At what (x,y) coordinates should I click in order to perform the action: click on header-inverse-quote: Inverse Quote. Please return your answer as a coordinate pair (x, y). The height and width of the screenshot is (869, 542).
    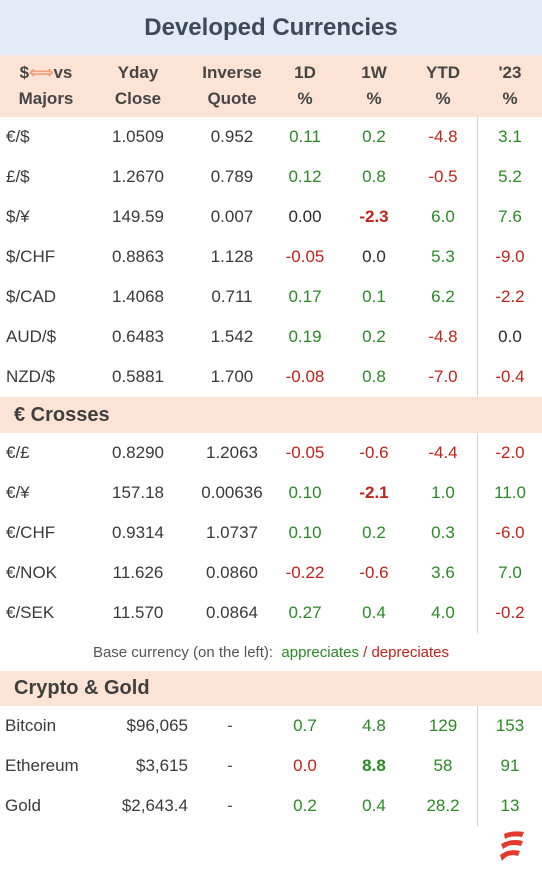
    Looking at the image, I should click on (232, 85).